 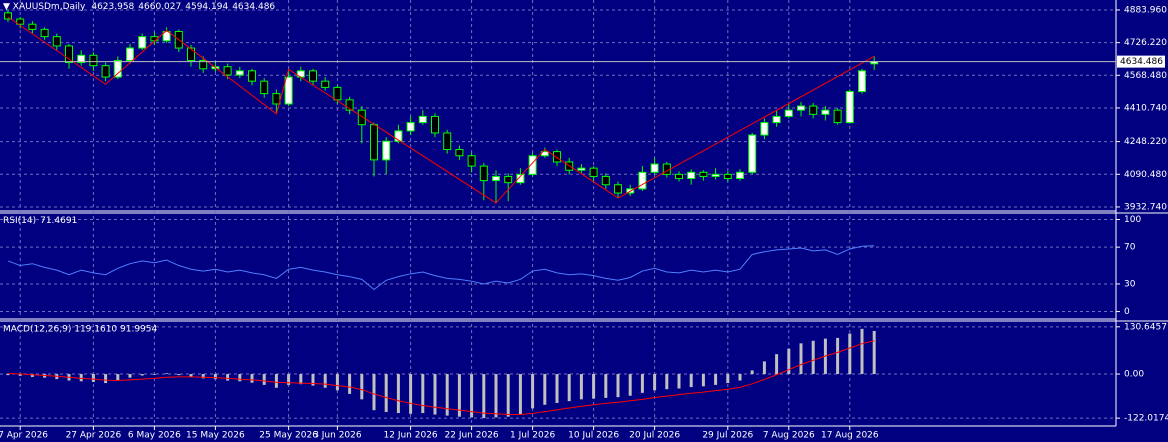 What do you see at coordinates (654, 436) in the screenshot?
I see `x-tick-label: 20 Jul 2026` at bounding box center [654, 436].